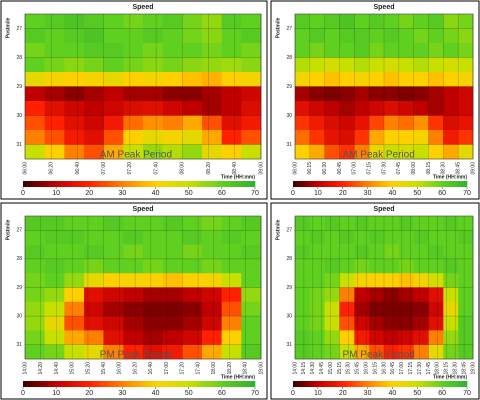 The image size is (480, 400). I want to click on x-tick-label: 15:45, so click(358, 368).